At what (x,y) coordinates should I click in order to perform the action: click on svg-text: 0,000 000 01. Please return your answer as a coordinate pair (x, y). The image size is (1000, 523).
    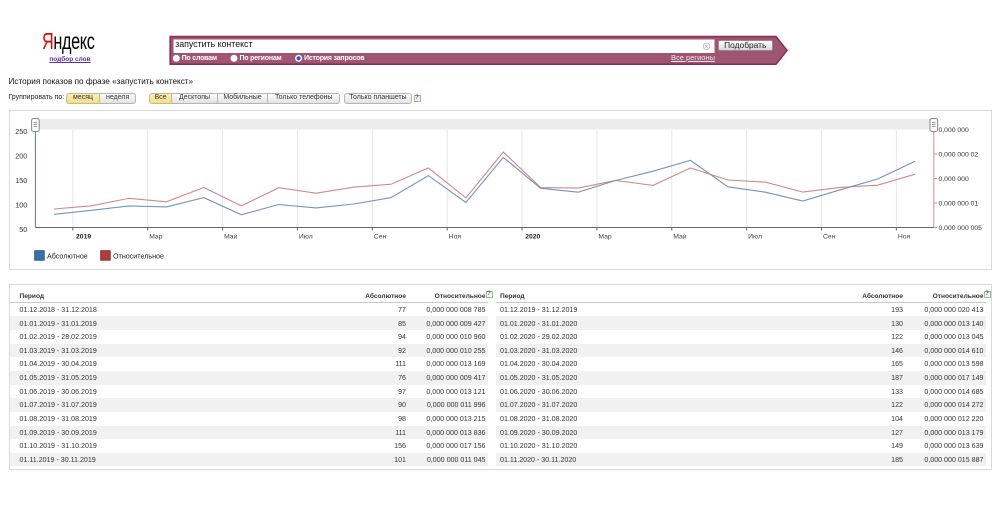
    Looking at the image, I should click on (959, 204).